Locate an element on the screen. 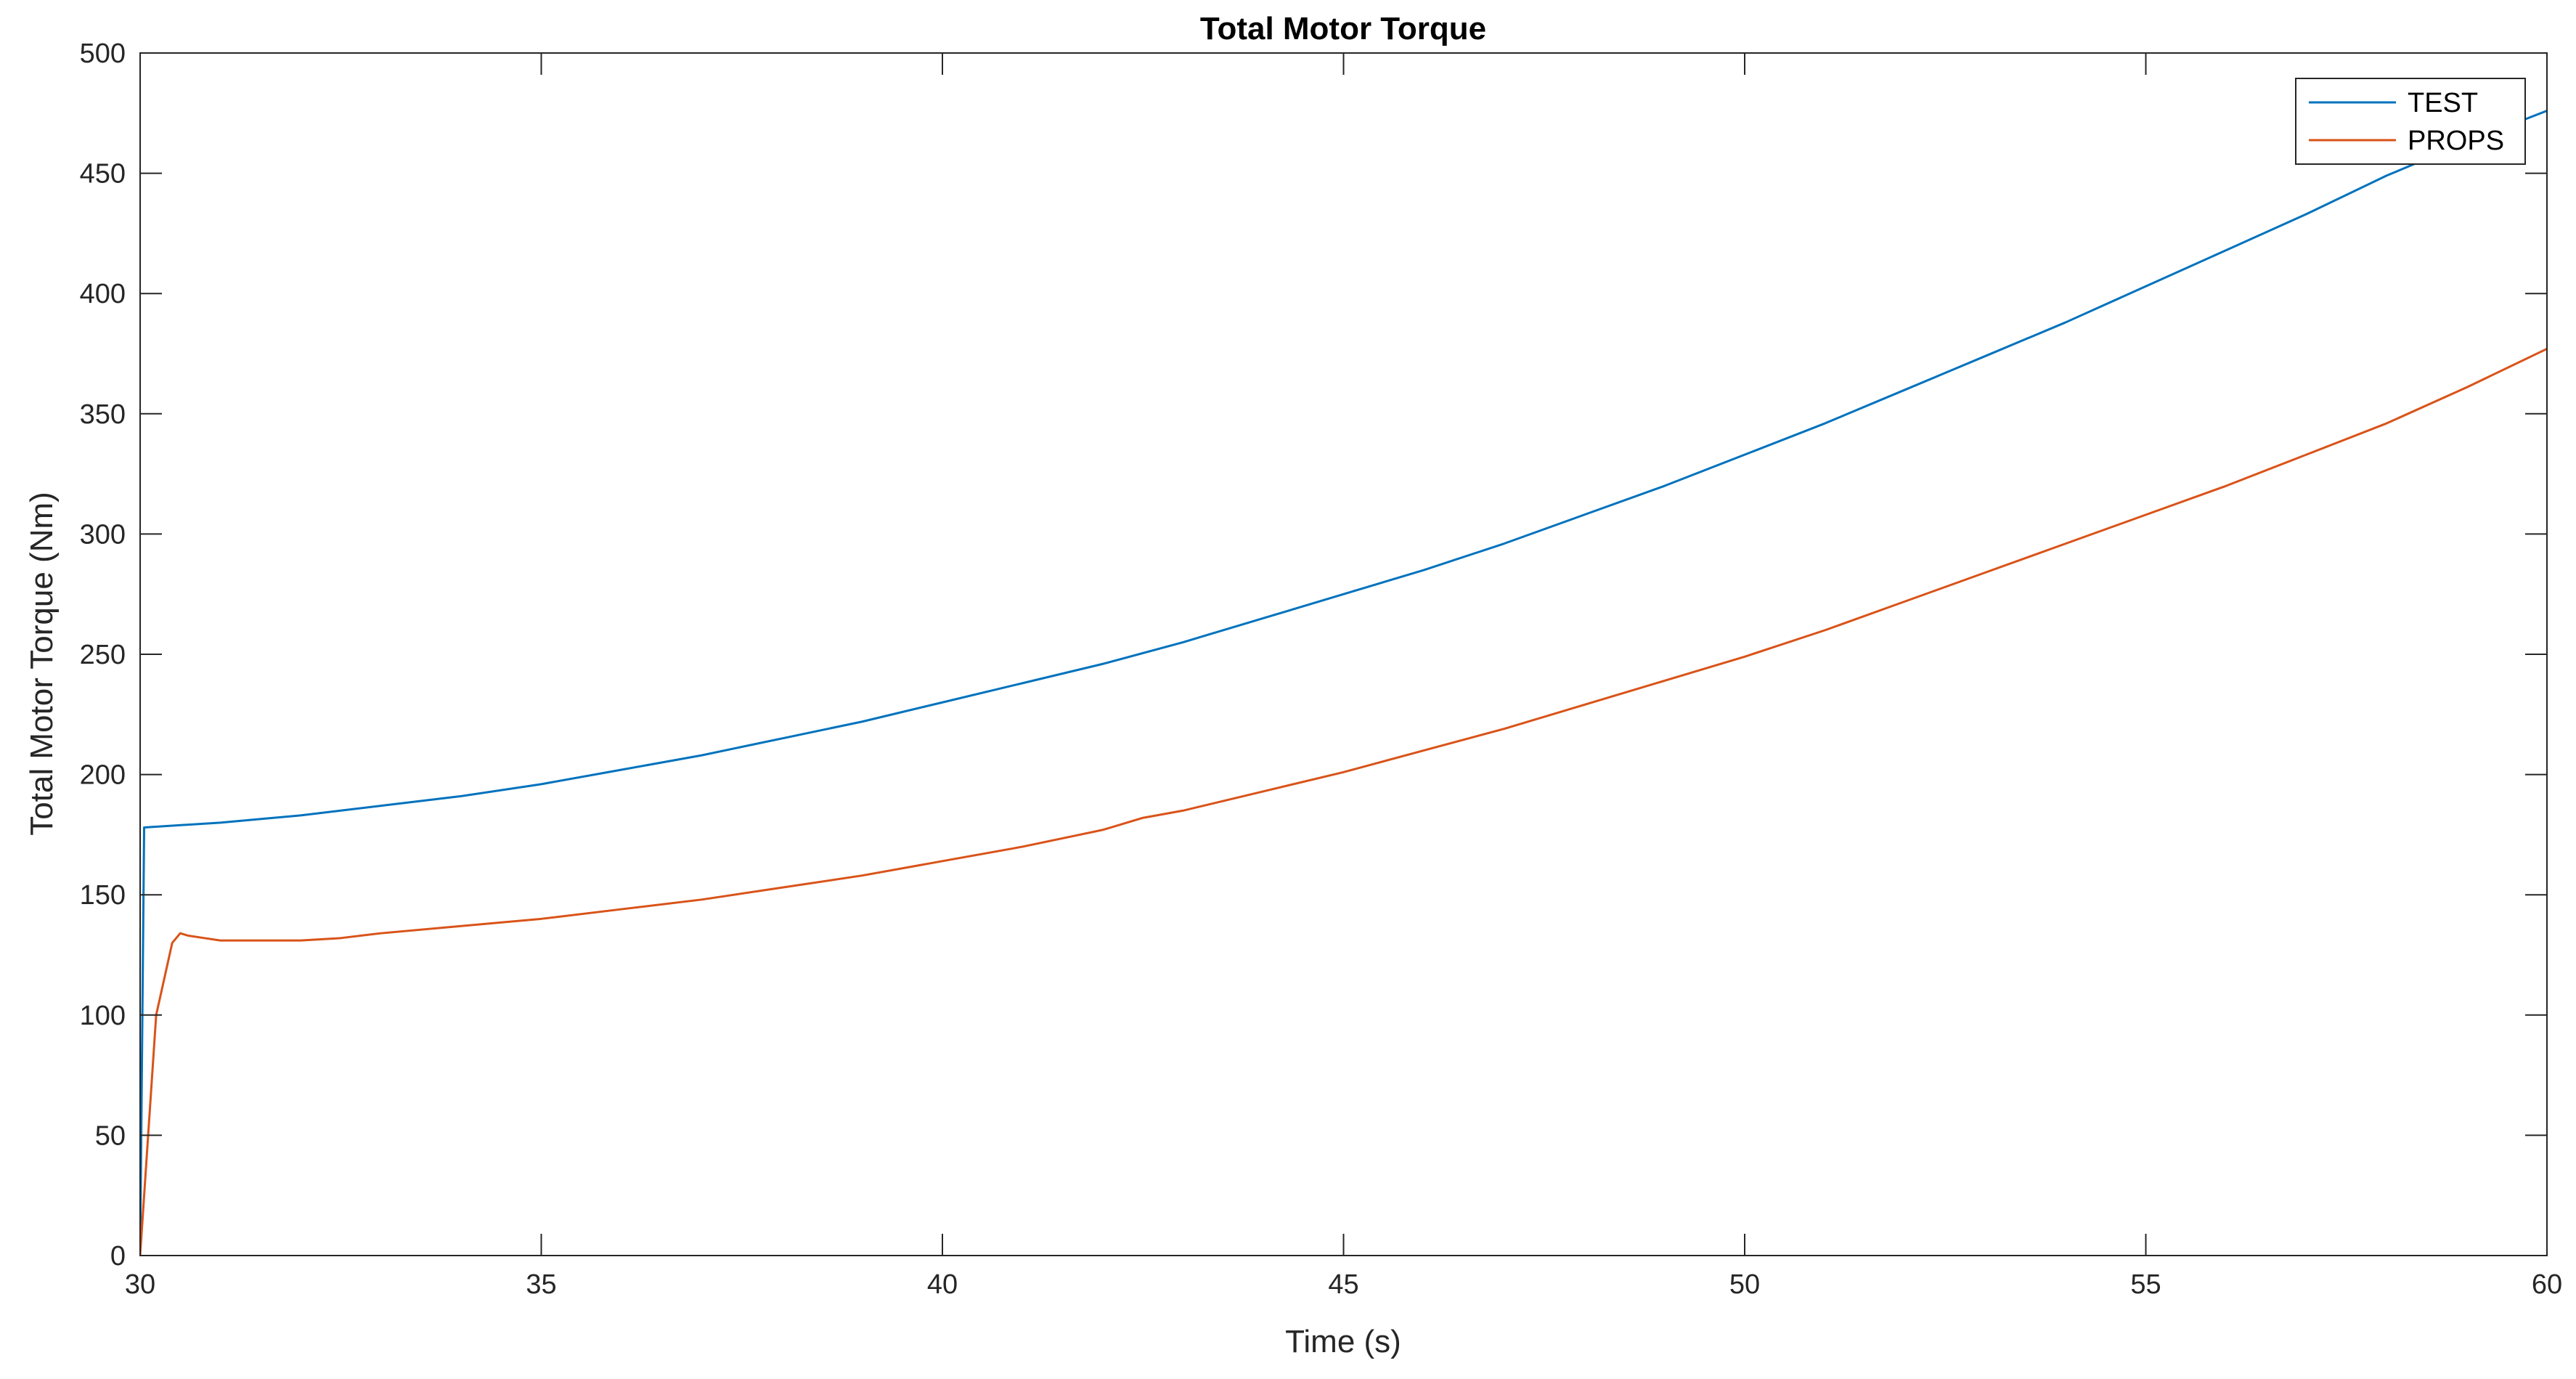  x-tick-label: 40 is located at coordinates (942, 1284).